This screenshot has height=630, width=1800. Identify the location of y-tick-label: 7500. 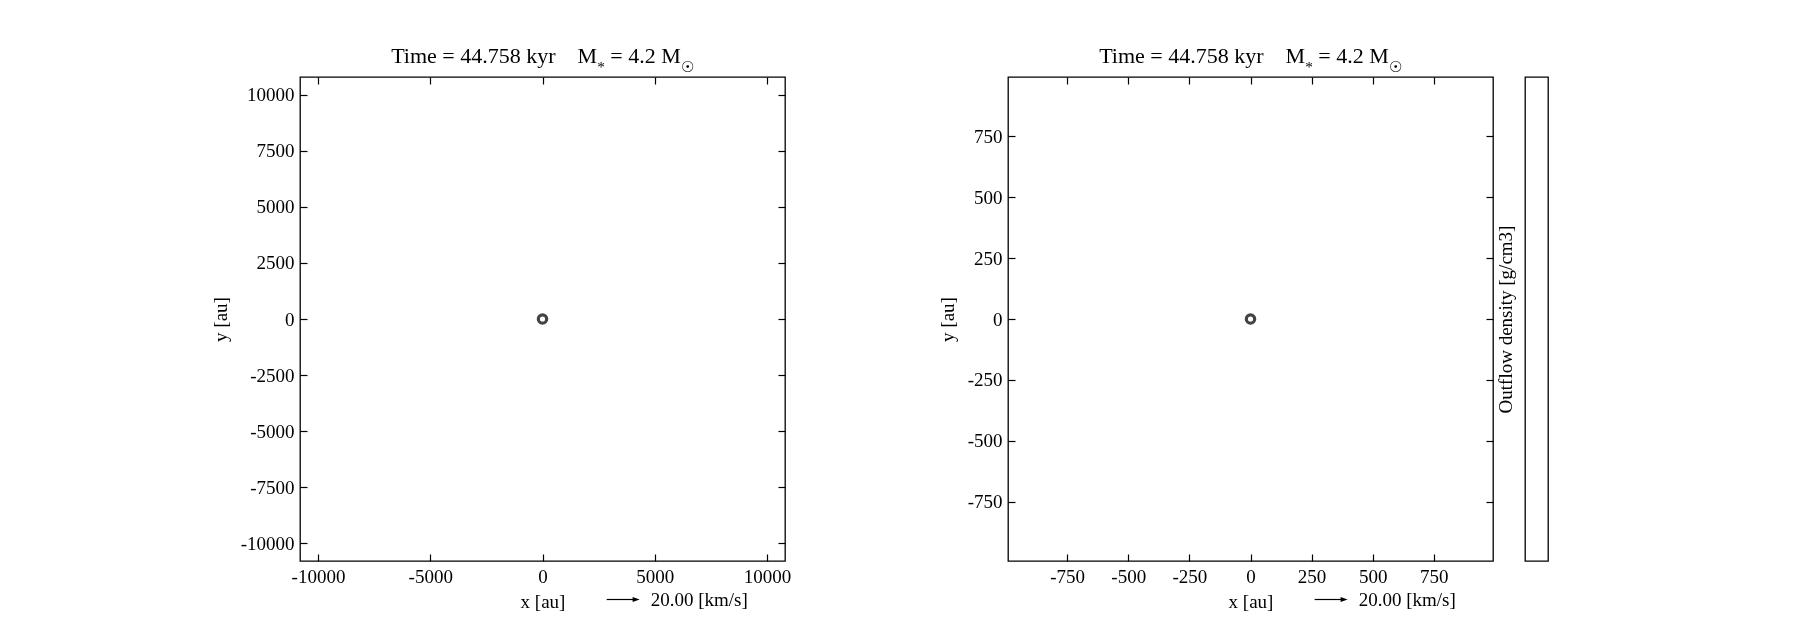
(275, 151).